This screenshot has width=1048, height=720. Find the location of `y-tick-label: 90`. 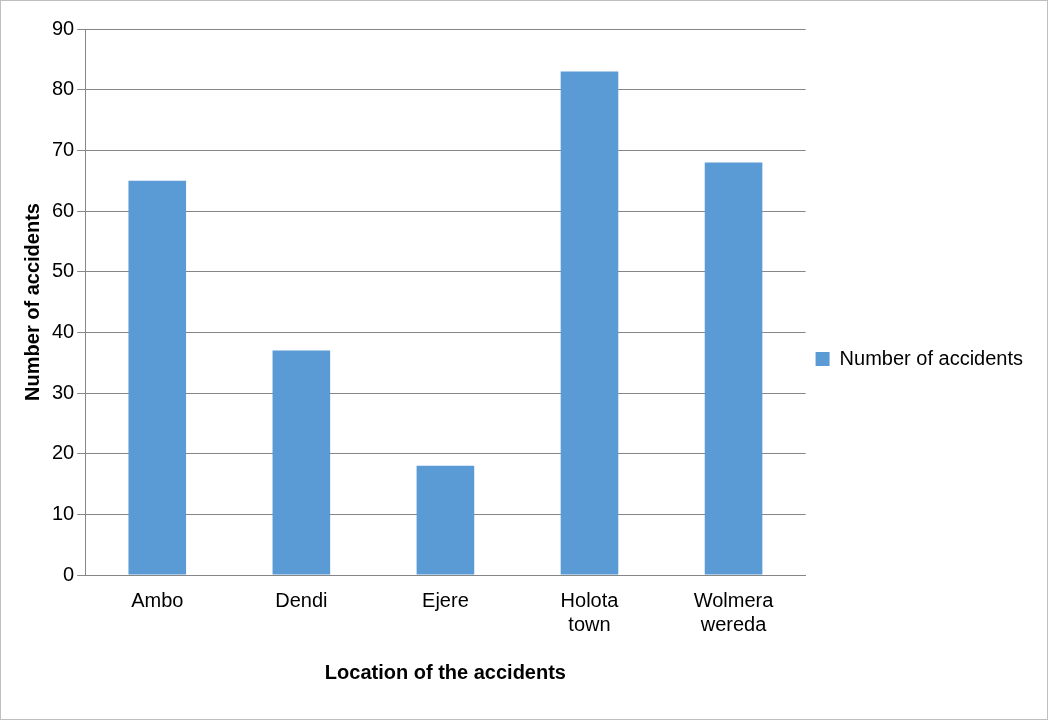

y-tick-label: 90 is located at coordinates (63, 27).